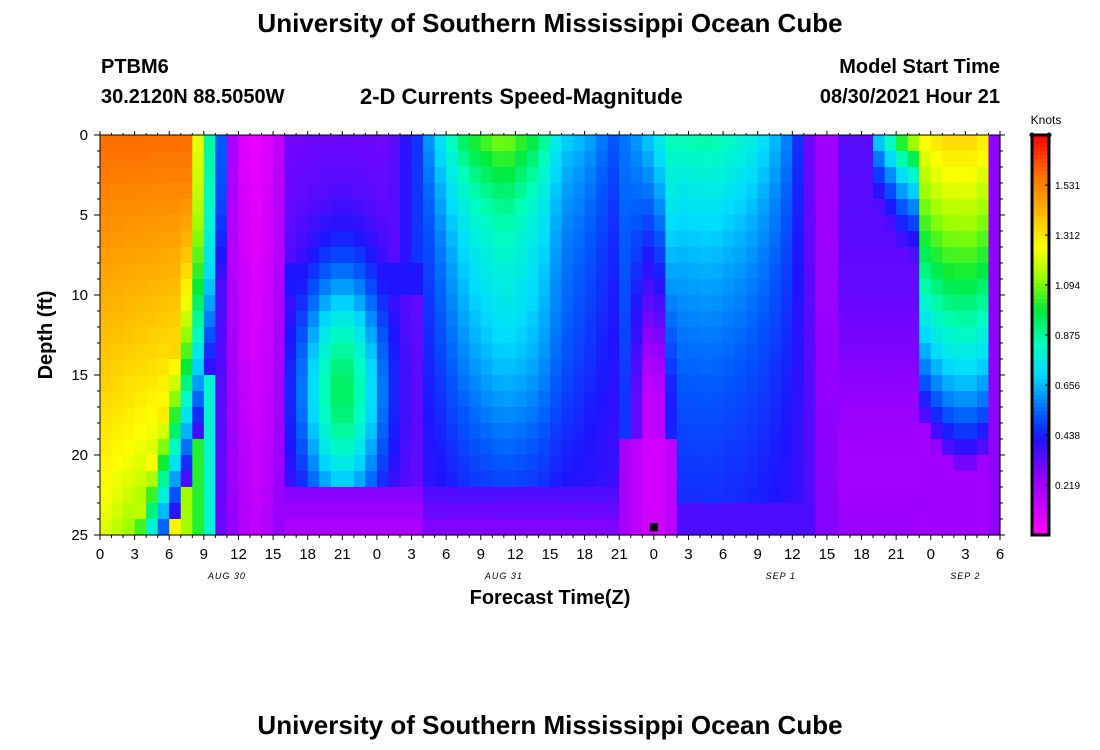 The width and height of the screenshot is (1100, 750). I want to click on x-tick-label: 18, so click(861, 554).